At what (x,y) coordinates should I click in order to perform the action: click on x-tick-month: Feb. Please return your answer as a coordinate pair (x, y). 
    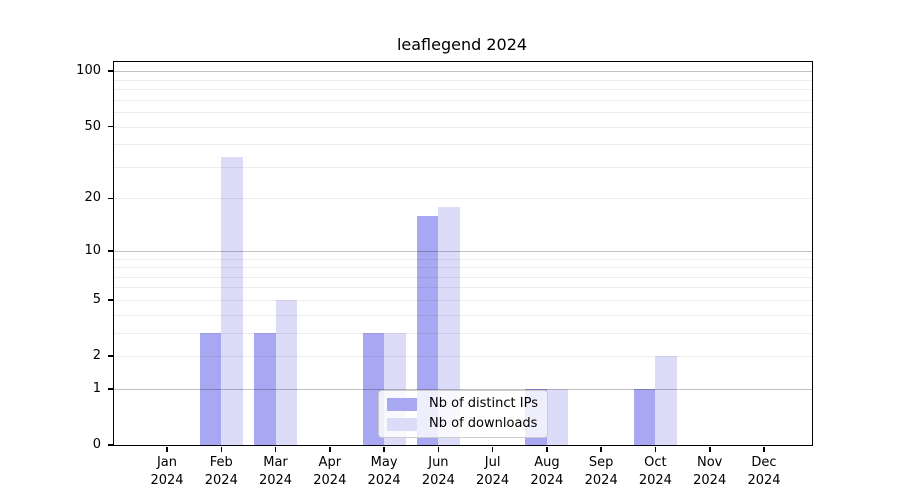
    Looking at the image, I should click on (221, 462).